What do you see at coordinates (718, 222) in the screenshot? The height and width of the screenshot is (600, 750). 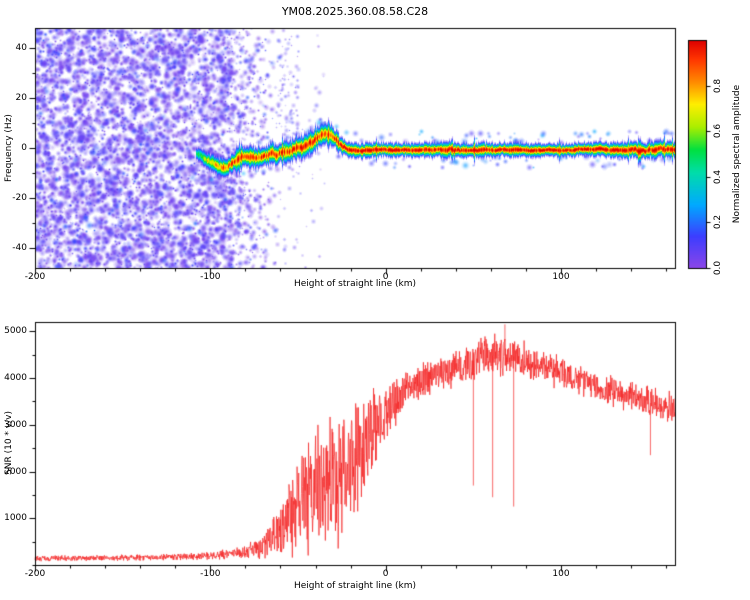 I see `colorbar-tick-label: 0.2` at bounding box center [718, 222].